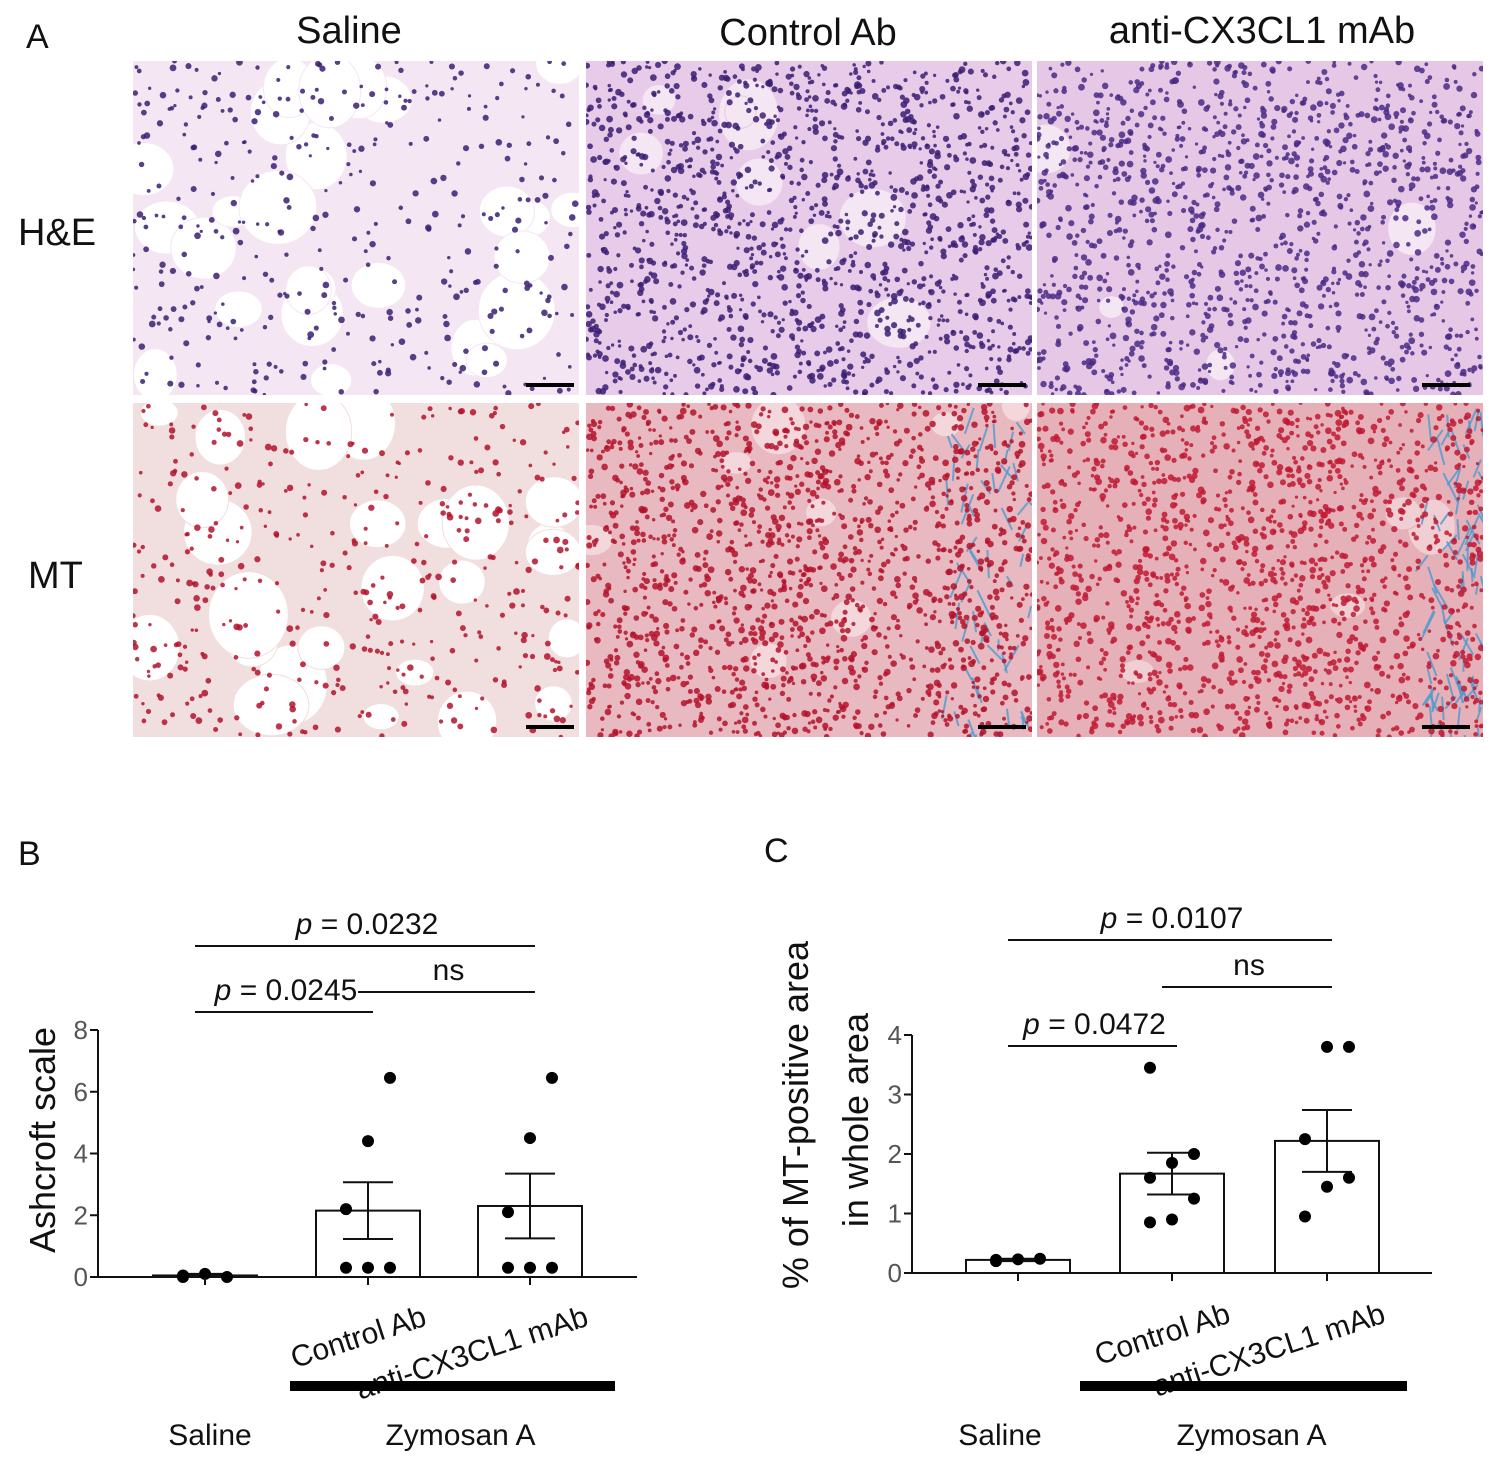  I want to click on row-label-he: H&E, so click(57, 233).